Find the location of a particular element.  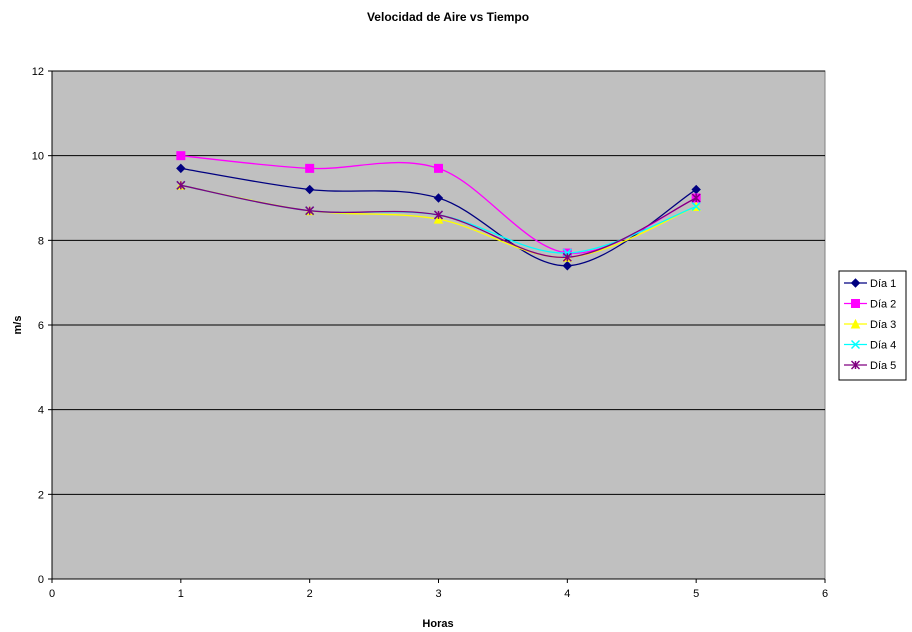

y-tick-label: 0 is located at coordinates (41, 580).